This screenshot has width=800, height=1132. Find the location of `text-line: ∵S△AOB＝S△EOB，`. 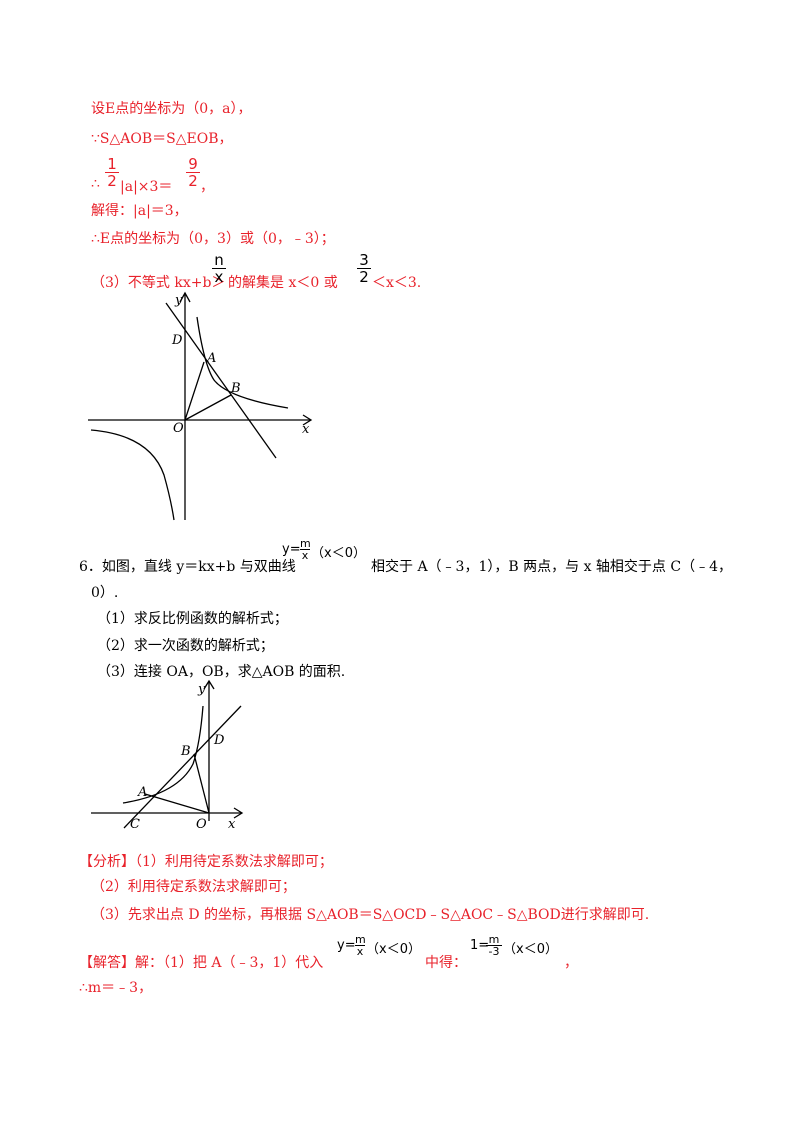

text-line: ∵S△AOB＝S△EOB， is located at coordinates (162, 139).